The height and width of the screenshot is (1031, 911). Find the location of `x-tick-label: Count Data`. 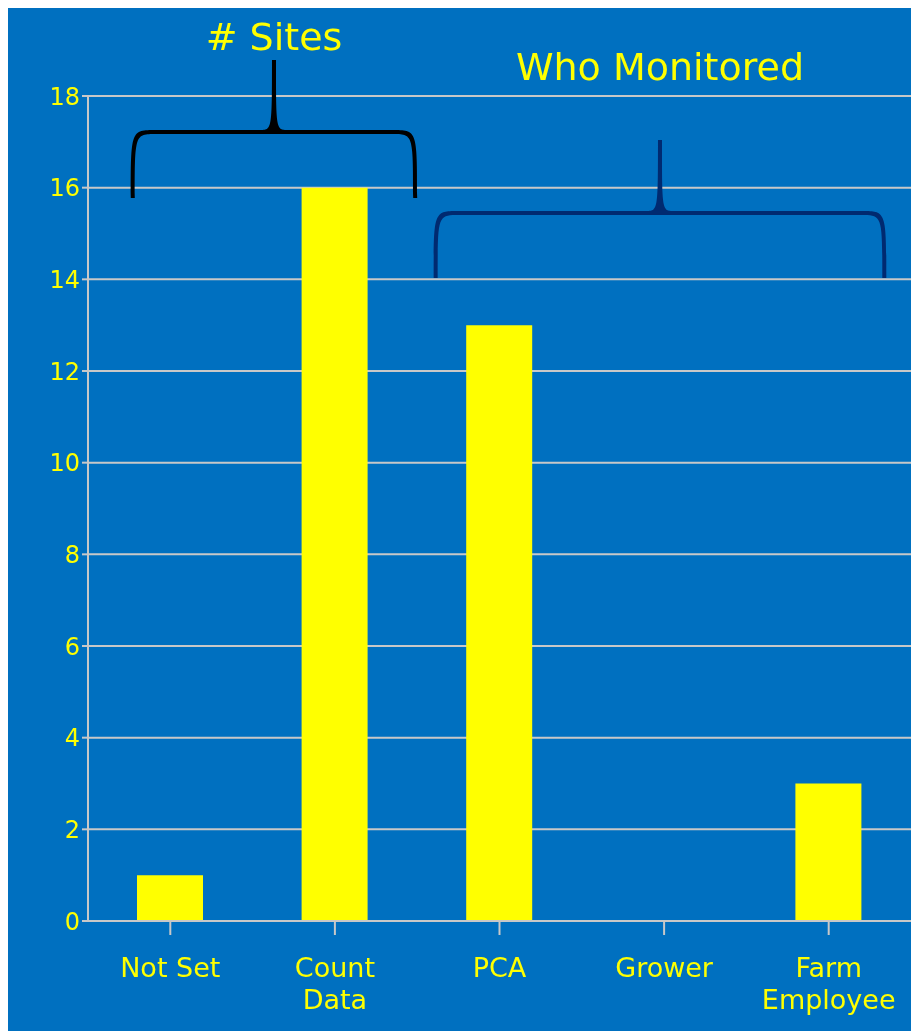

x-tick-label: Count Data is located at coordinates (334, 983).